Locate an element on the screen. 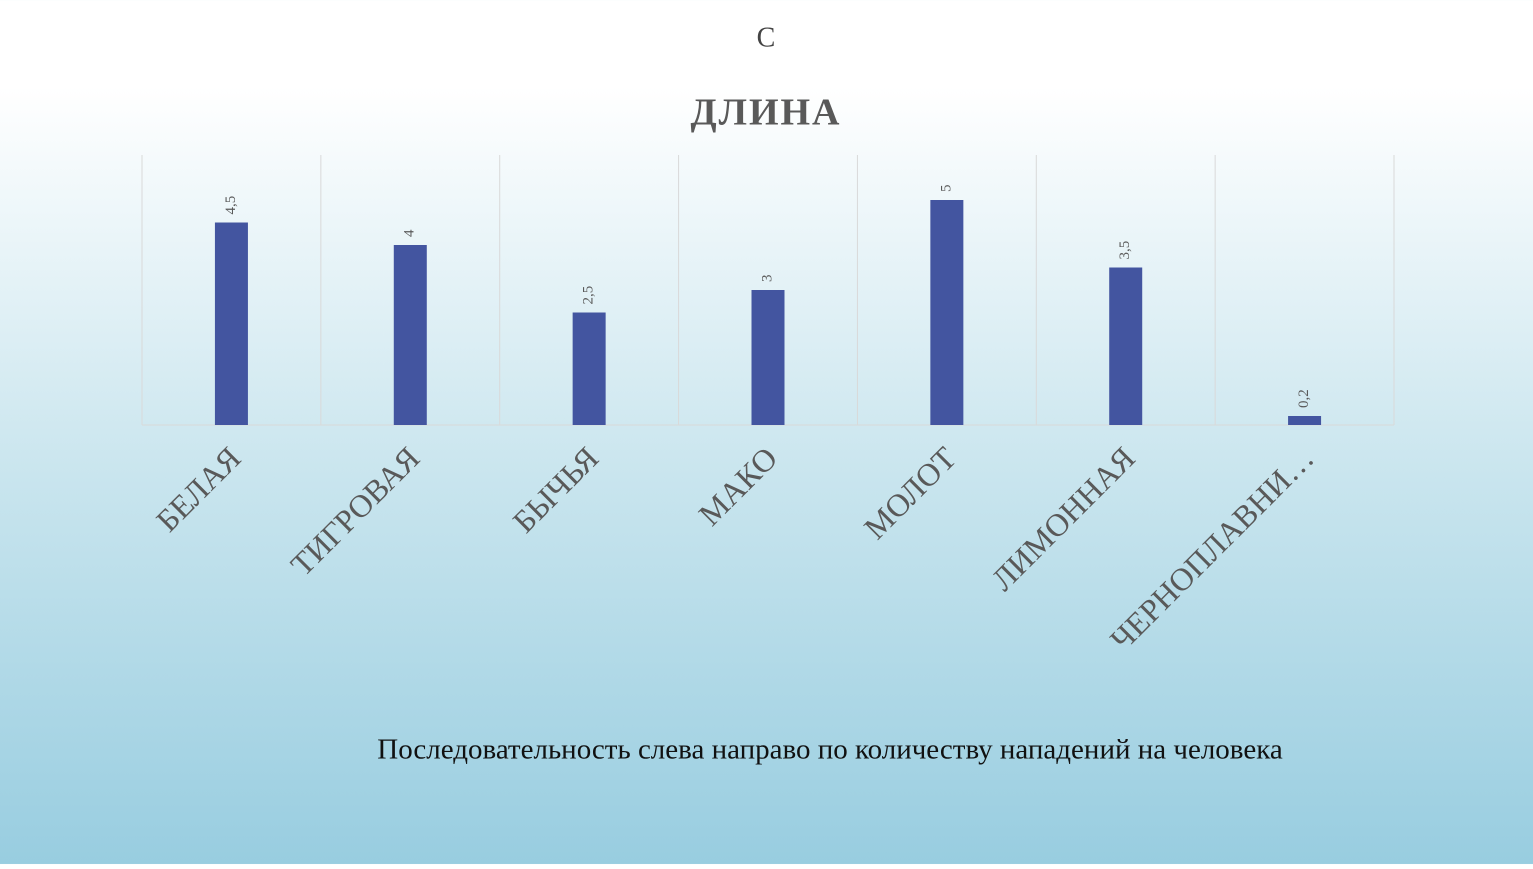 The height and width of the screenshot is (869, 1533). value-label: 2,5 is located at coordinates (589, 295).